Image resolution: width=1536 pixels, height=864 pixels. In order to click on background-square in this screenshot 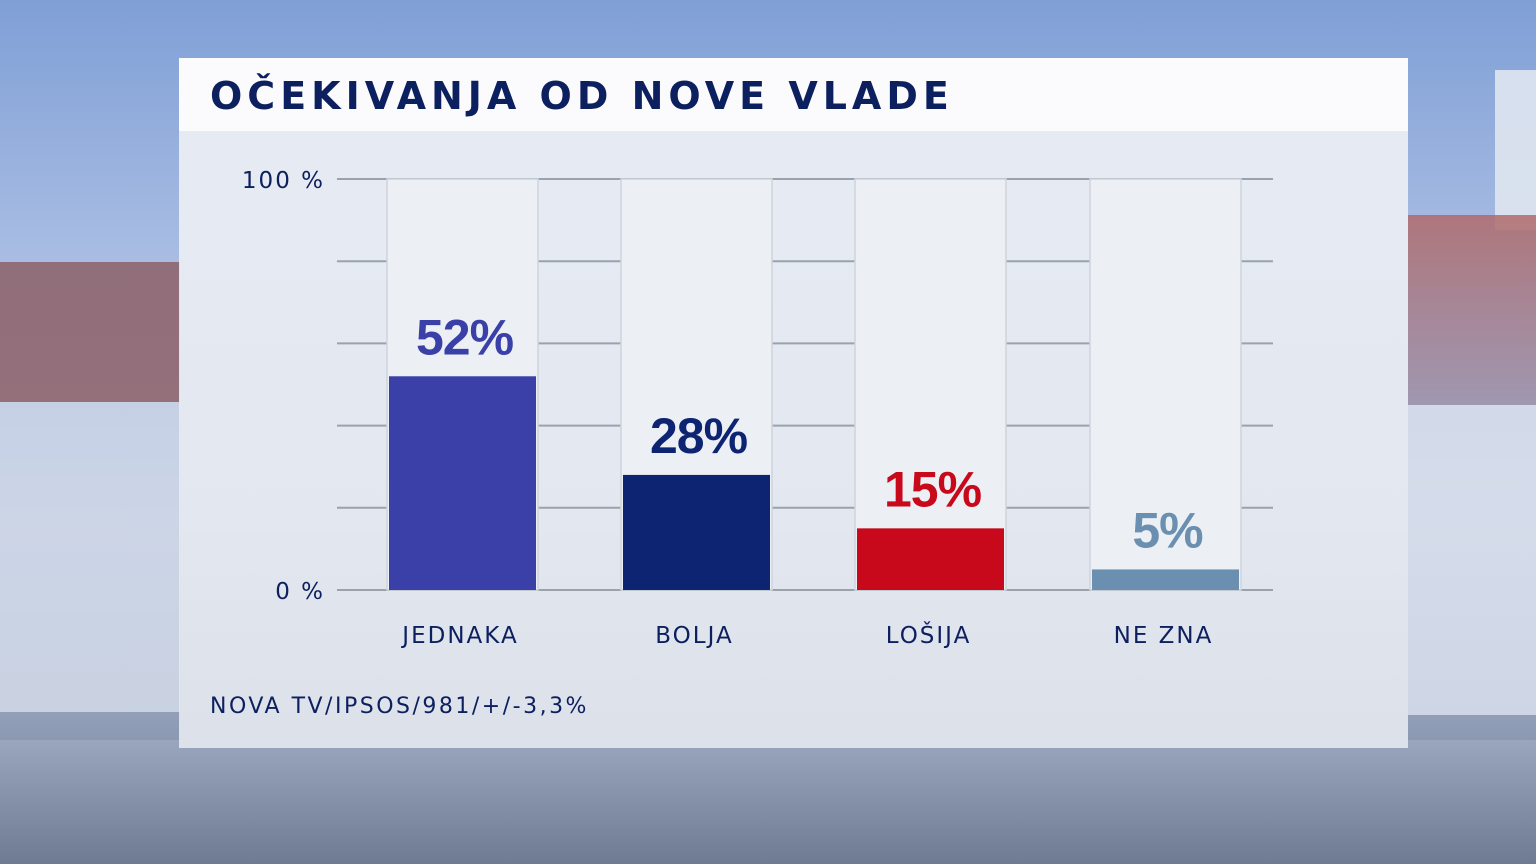, I will do `click(768, 802)`.